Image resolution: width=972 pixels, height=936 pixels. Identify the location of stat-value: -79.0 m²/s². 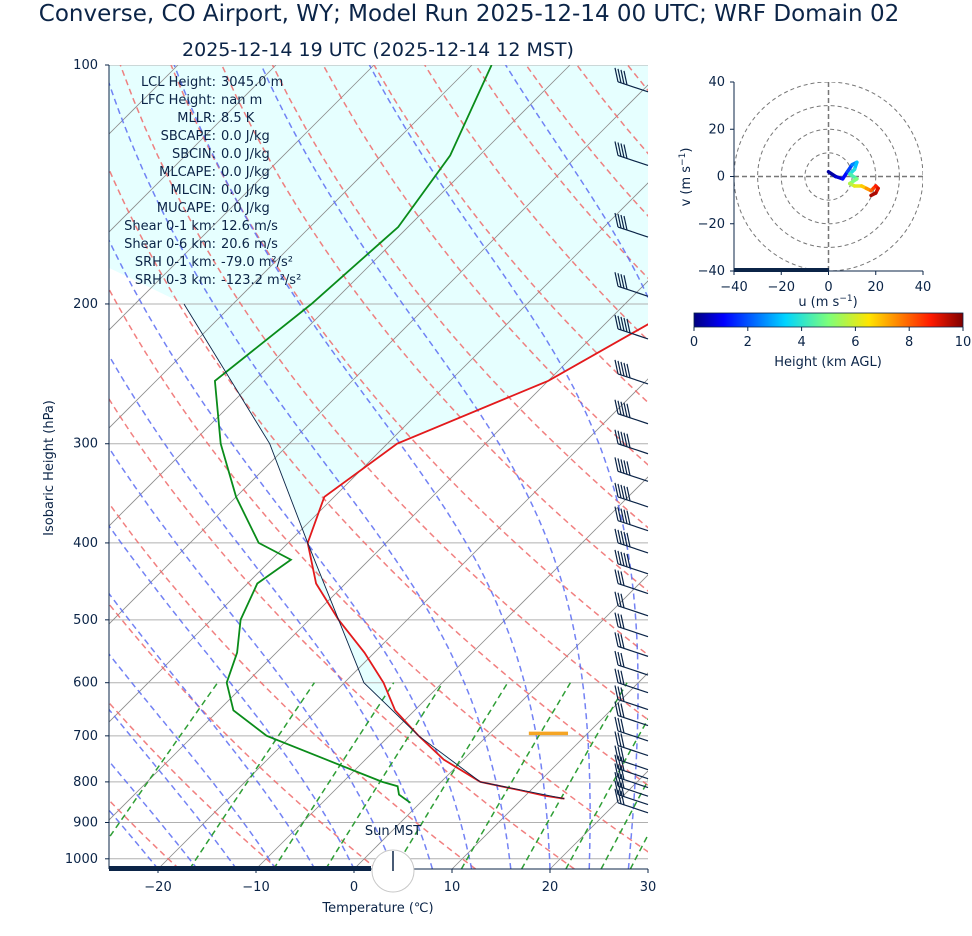
(257, 262).